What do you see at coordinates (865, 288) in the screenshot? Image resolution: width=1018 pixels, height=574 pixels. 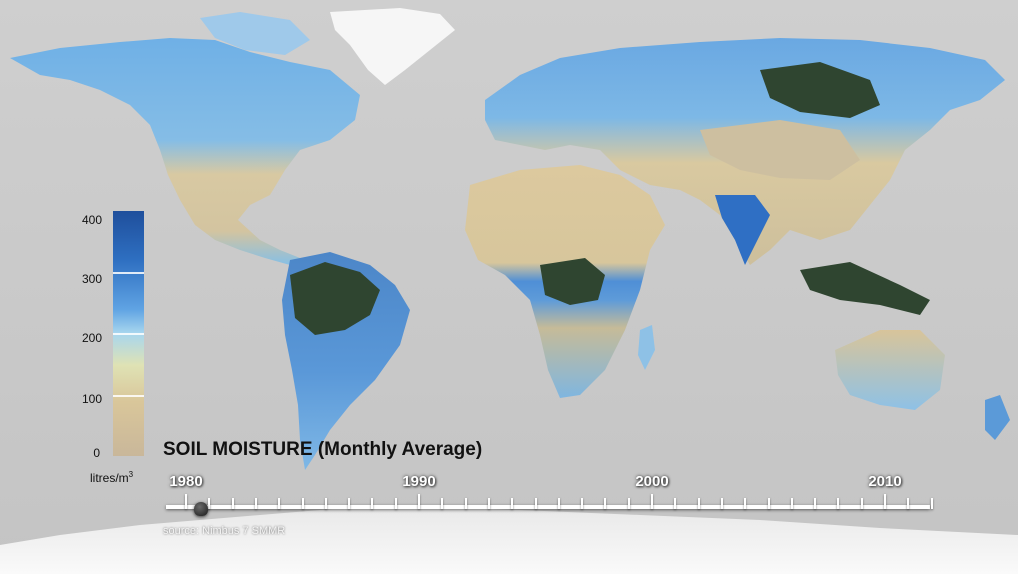 I see `landmass-indonesia` at bounding box center [865, 288].